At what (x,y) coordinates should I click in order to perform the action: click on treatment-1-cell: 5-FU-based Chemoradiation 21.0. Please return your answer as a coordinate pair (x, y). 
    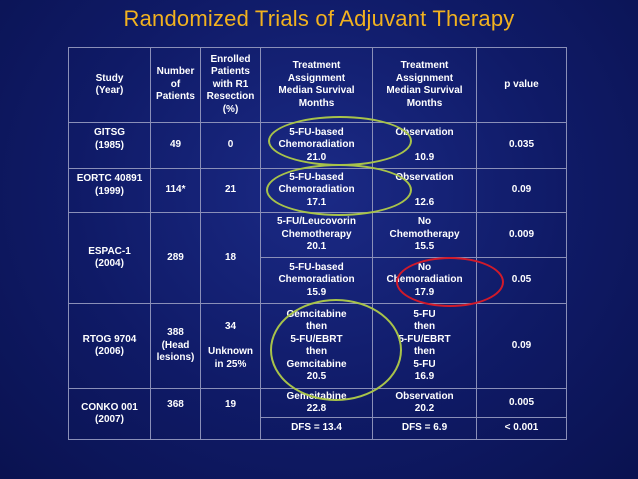
    Looking at the image, I should click on (316, 145).